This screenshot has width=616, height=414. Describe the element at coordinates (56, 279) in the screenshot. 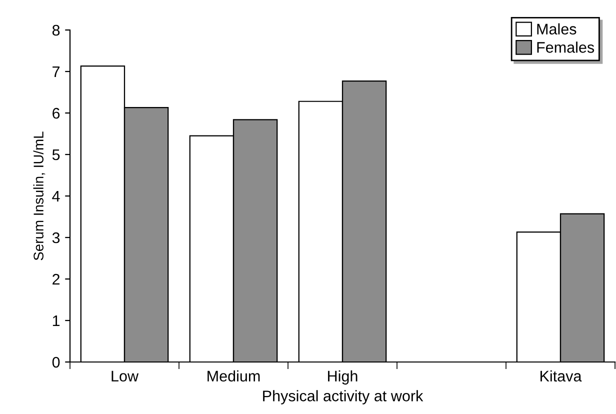

I see `y-tick-label: 2` at that location.